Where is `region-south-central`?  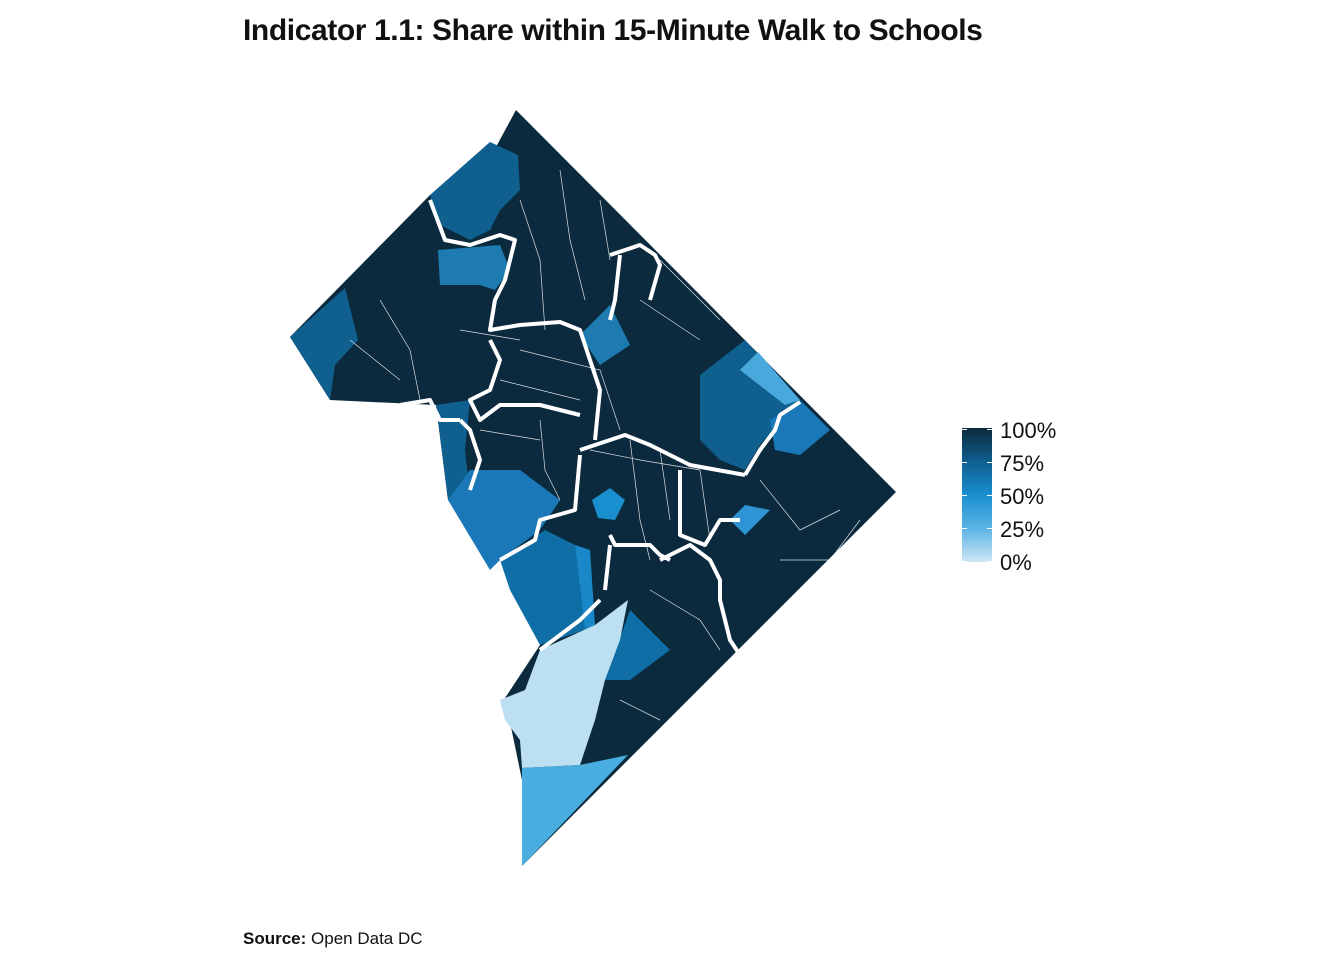
region-south-central is located at coordinates (542, 587).